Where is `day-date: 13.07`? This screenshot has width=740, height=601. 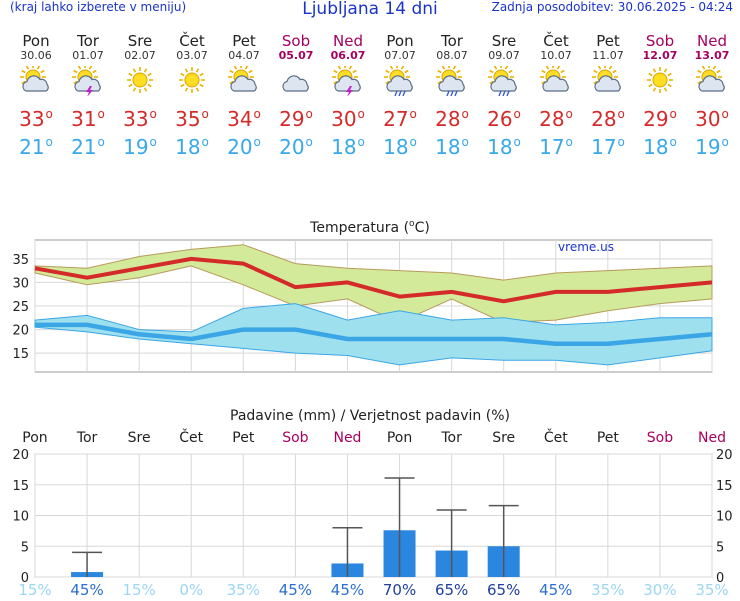 day-date: 13.07 is located at coordinates (712, 55).